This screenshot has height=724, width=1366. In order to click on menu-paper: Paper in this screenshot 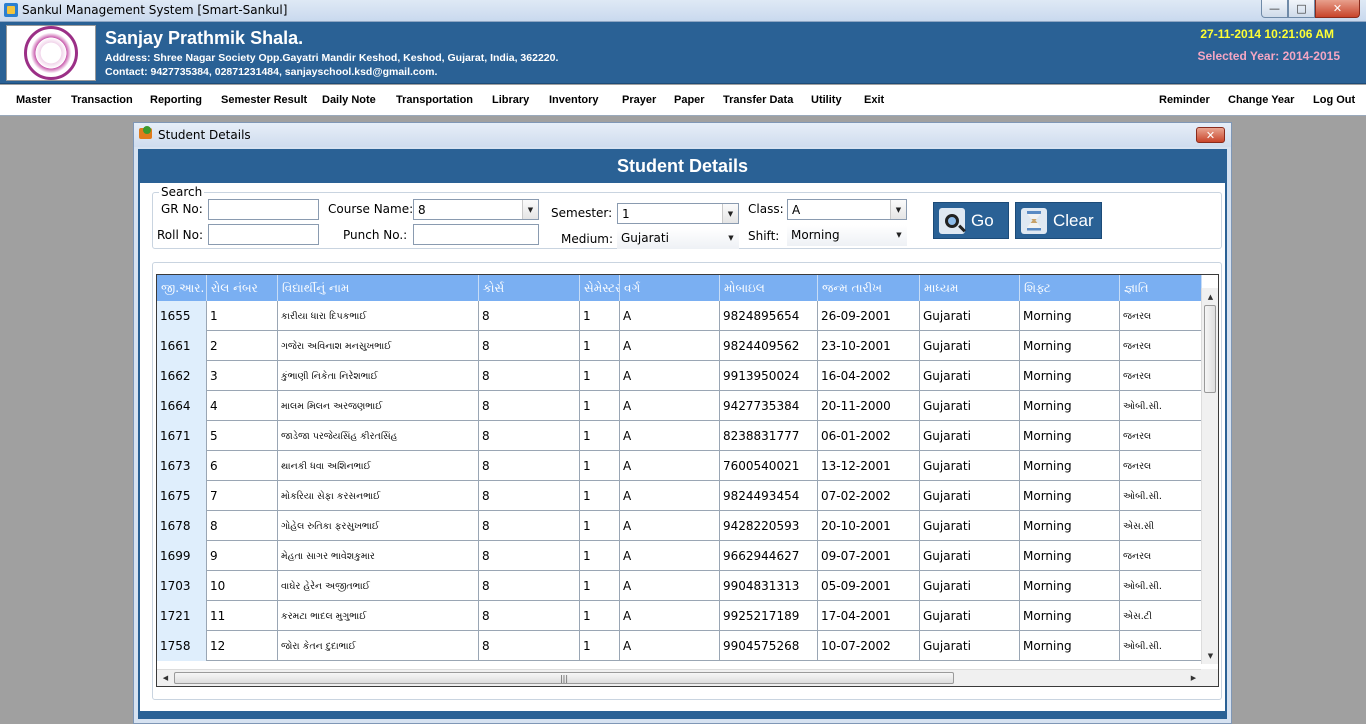, I will do `click(689, 100)`.